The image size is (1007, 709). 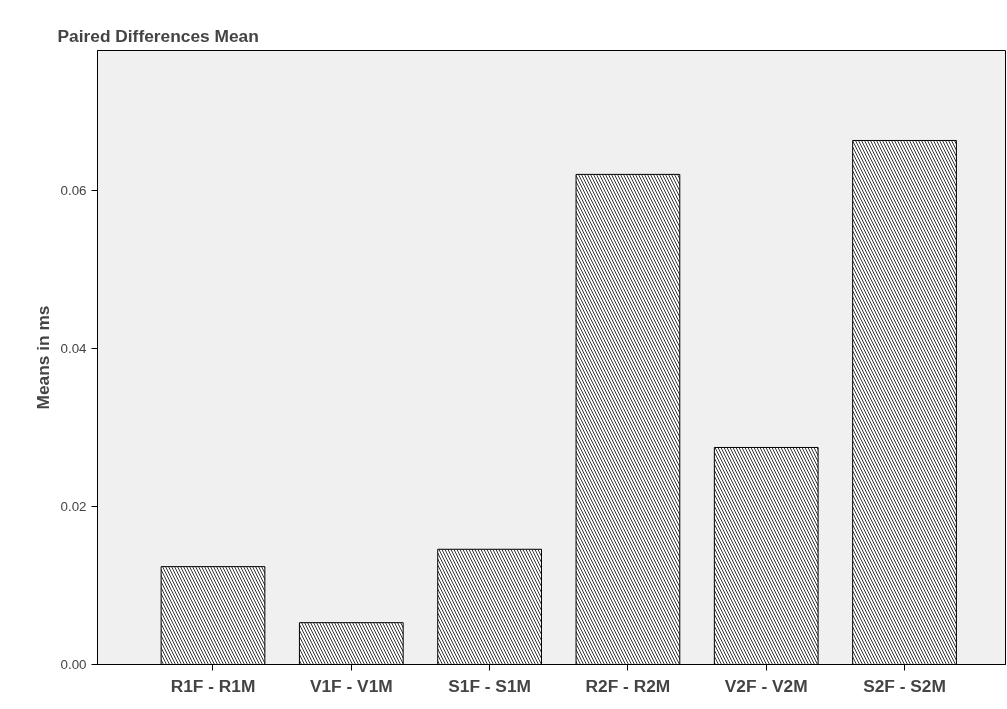 What do you see at coordinates (628, 685) in the screenshot?
I see `x-tick-label: R2F - R2M` at bounding box center [628, 685].